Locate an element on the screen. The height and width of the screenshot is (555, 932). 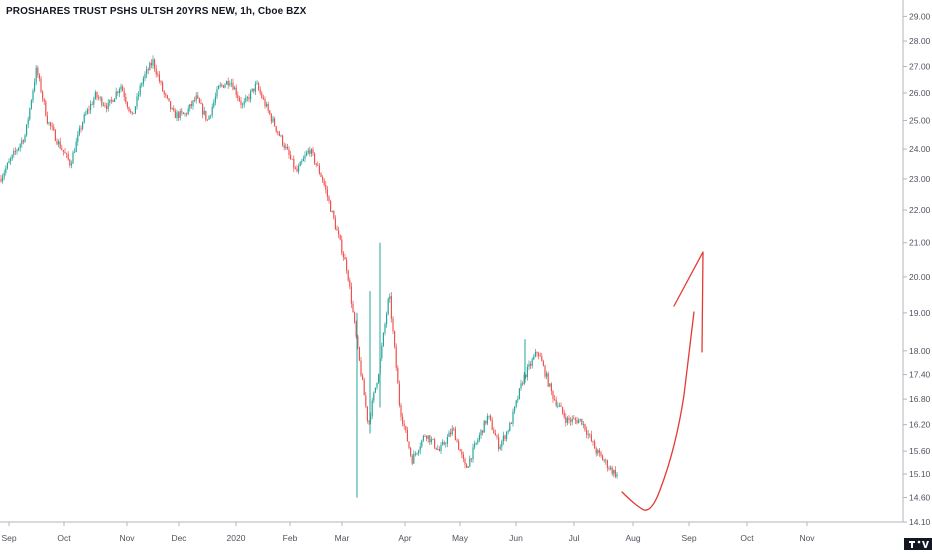
x-tick-label: May is located at coordinates (460, 538).